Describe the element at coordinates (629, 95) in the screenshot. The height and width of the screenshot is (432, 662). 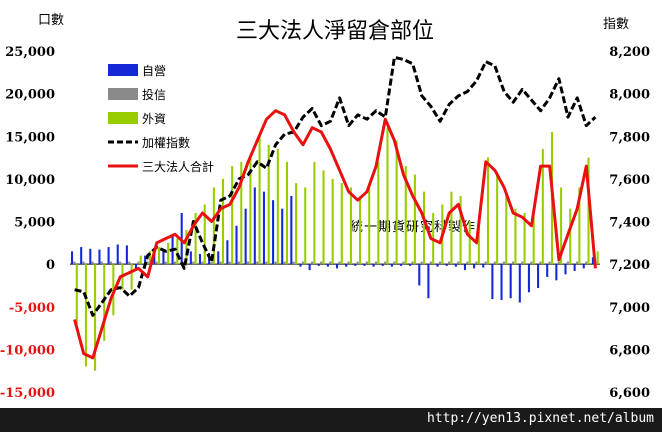
I see `right-tick-label: 8,000` at that location.